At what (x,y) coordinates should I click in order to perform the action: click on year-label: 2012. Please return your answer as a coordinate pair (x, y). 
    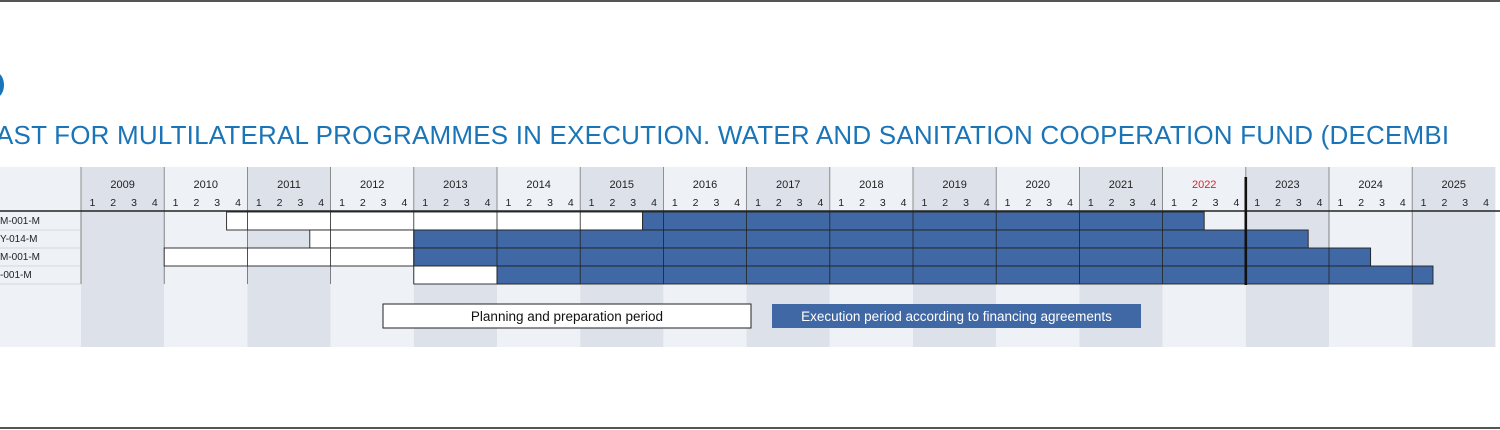
    Looking at the image, I should click on (372, 185).